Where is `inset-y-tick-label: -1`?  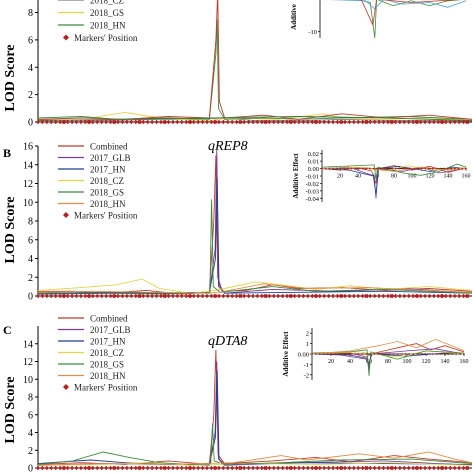 inset-y-tick-label: -1 is located at coordinates (306, 365).